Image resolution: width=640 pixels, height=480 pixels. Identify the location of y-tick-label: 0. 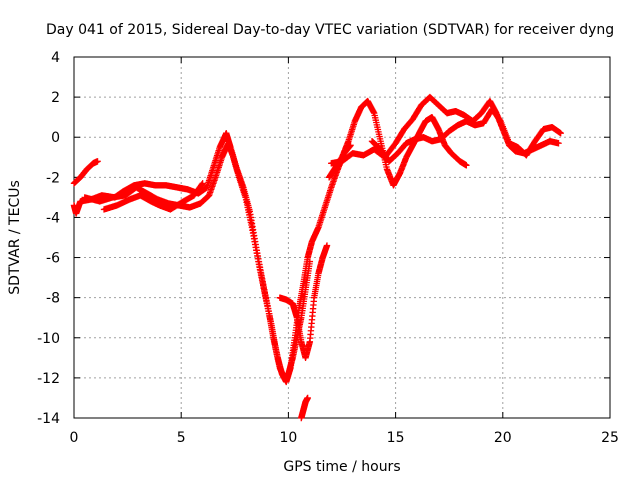
(55, 138).